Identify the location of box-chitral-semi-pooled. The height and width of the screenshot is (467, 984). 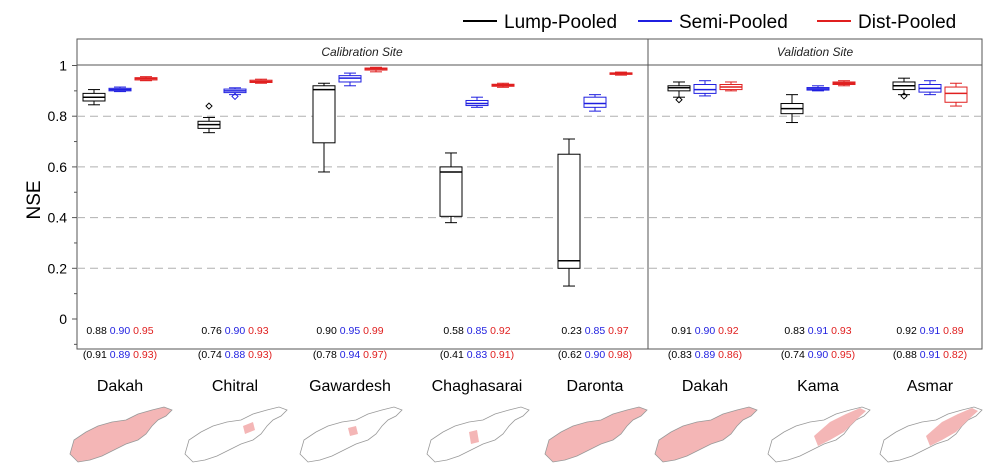
(235, 94).